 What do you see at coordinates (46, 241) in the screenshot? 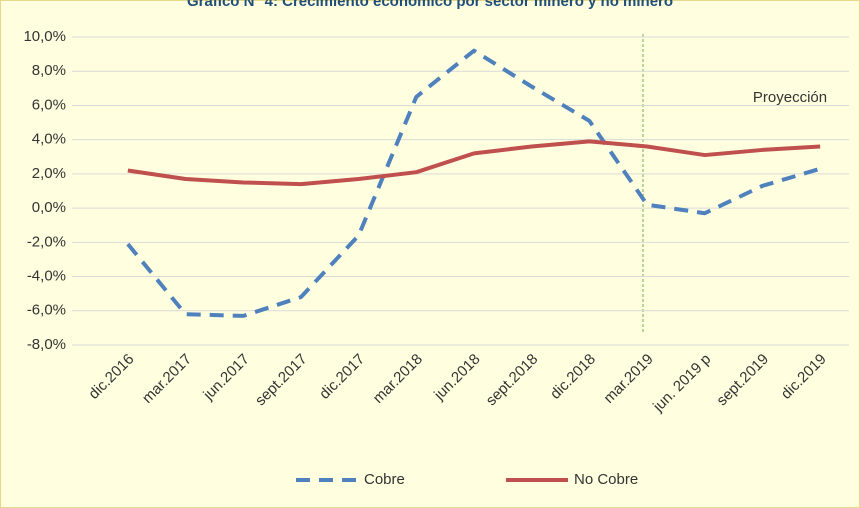
I see `y-tick-label: -2,0%` at bounding box center [46, 241].